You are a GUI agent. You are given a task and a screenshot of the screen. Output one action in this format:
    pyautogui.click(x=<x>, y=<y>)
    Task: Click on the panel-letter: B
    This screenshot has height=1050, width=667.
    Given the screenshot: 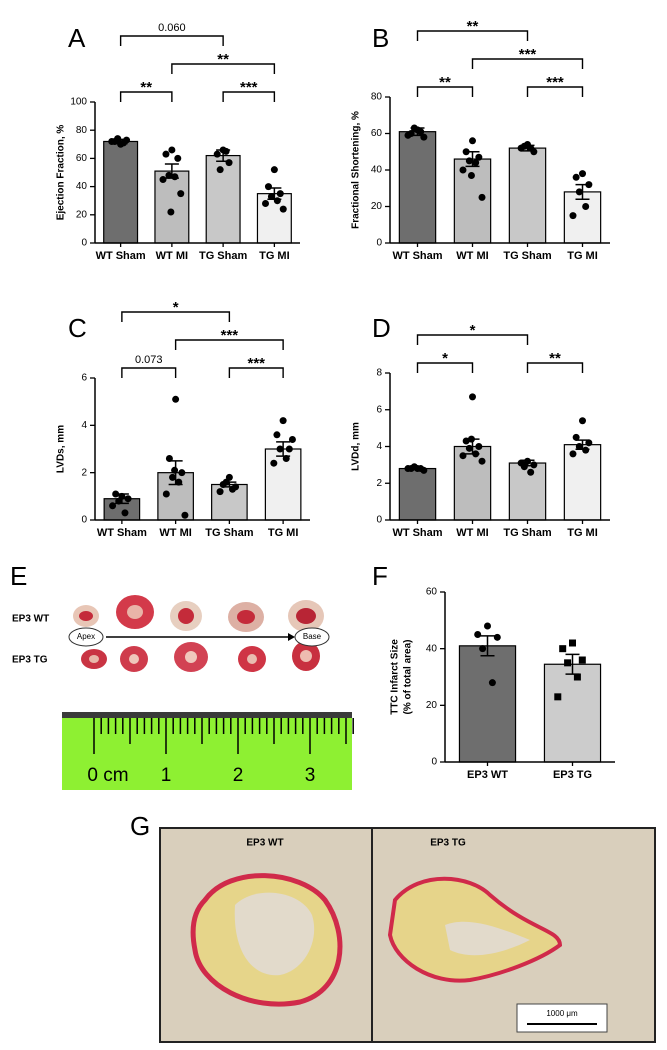 What is the action you would take?
    pyautogui.click(x=380, y=38)
    